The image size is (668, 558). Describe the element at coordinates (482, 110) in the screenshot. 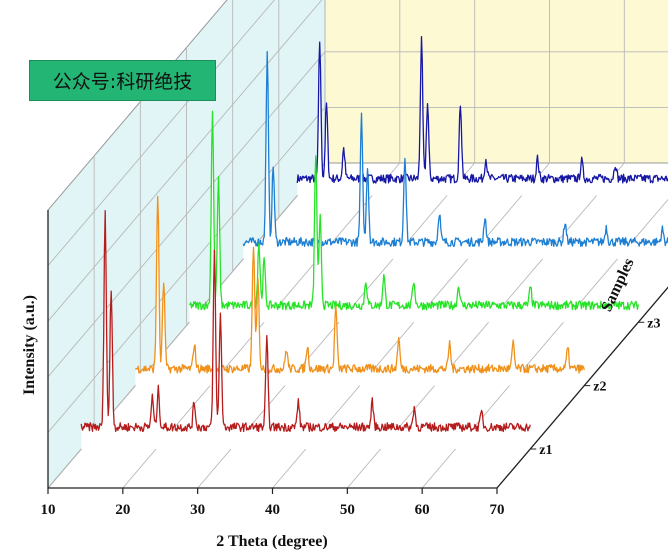

I see `series-line-z5` at that location.